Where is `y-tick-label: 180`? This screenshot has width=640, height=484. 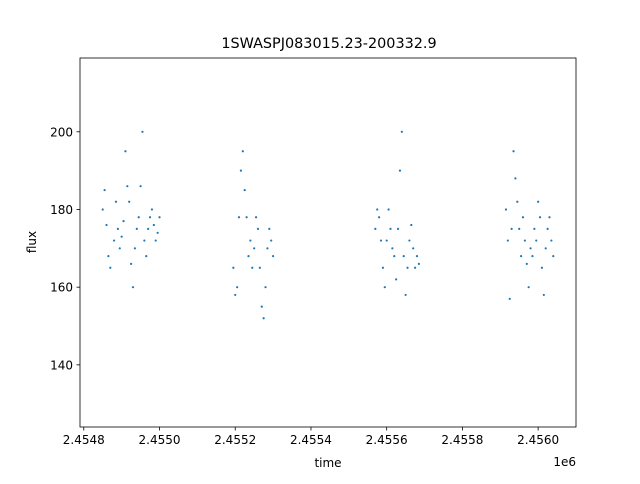
y-tick-label: 180 is located at coordinates (61, 210).